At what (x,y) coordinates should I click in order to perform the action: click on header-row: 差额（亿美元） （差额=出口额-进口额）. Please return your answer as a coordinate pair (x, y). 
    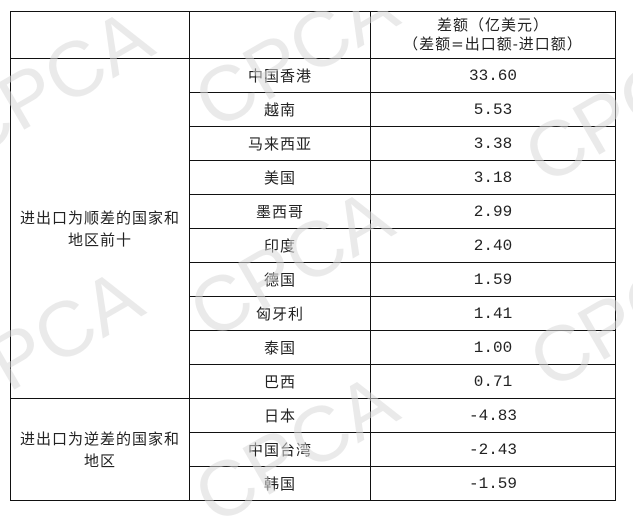
    Looking at the image, I should click on (313, 35).